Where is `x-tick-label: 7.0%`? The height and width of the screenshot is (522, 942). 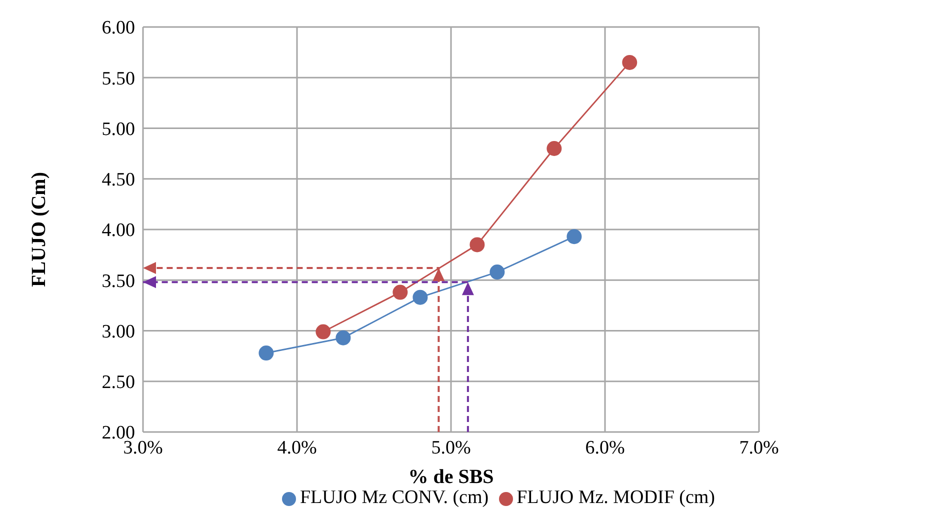 x-tick-label: 7.0% is located at coordinates (759, 447).